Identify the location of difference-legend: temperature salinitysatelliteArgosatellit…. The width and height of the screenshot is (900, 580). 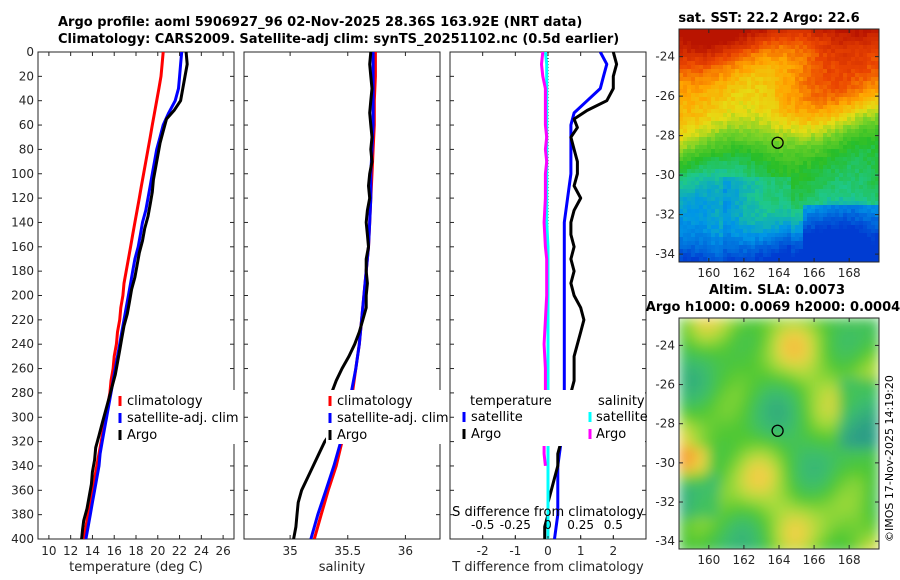
(554, 418).